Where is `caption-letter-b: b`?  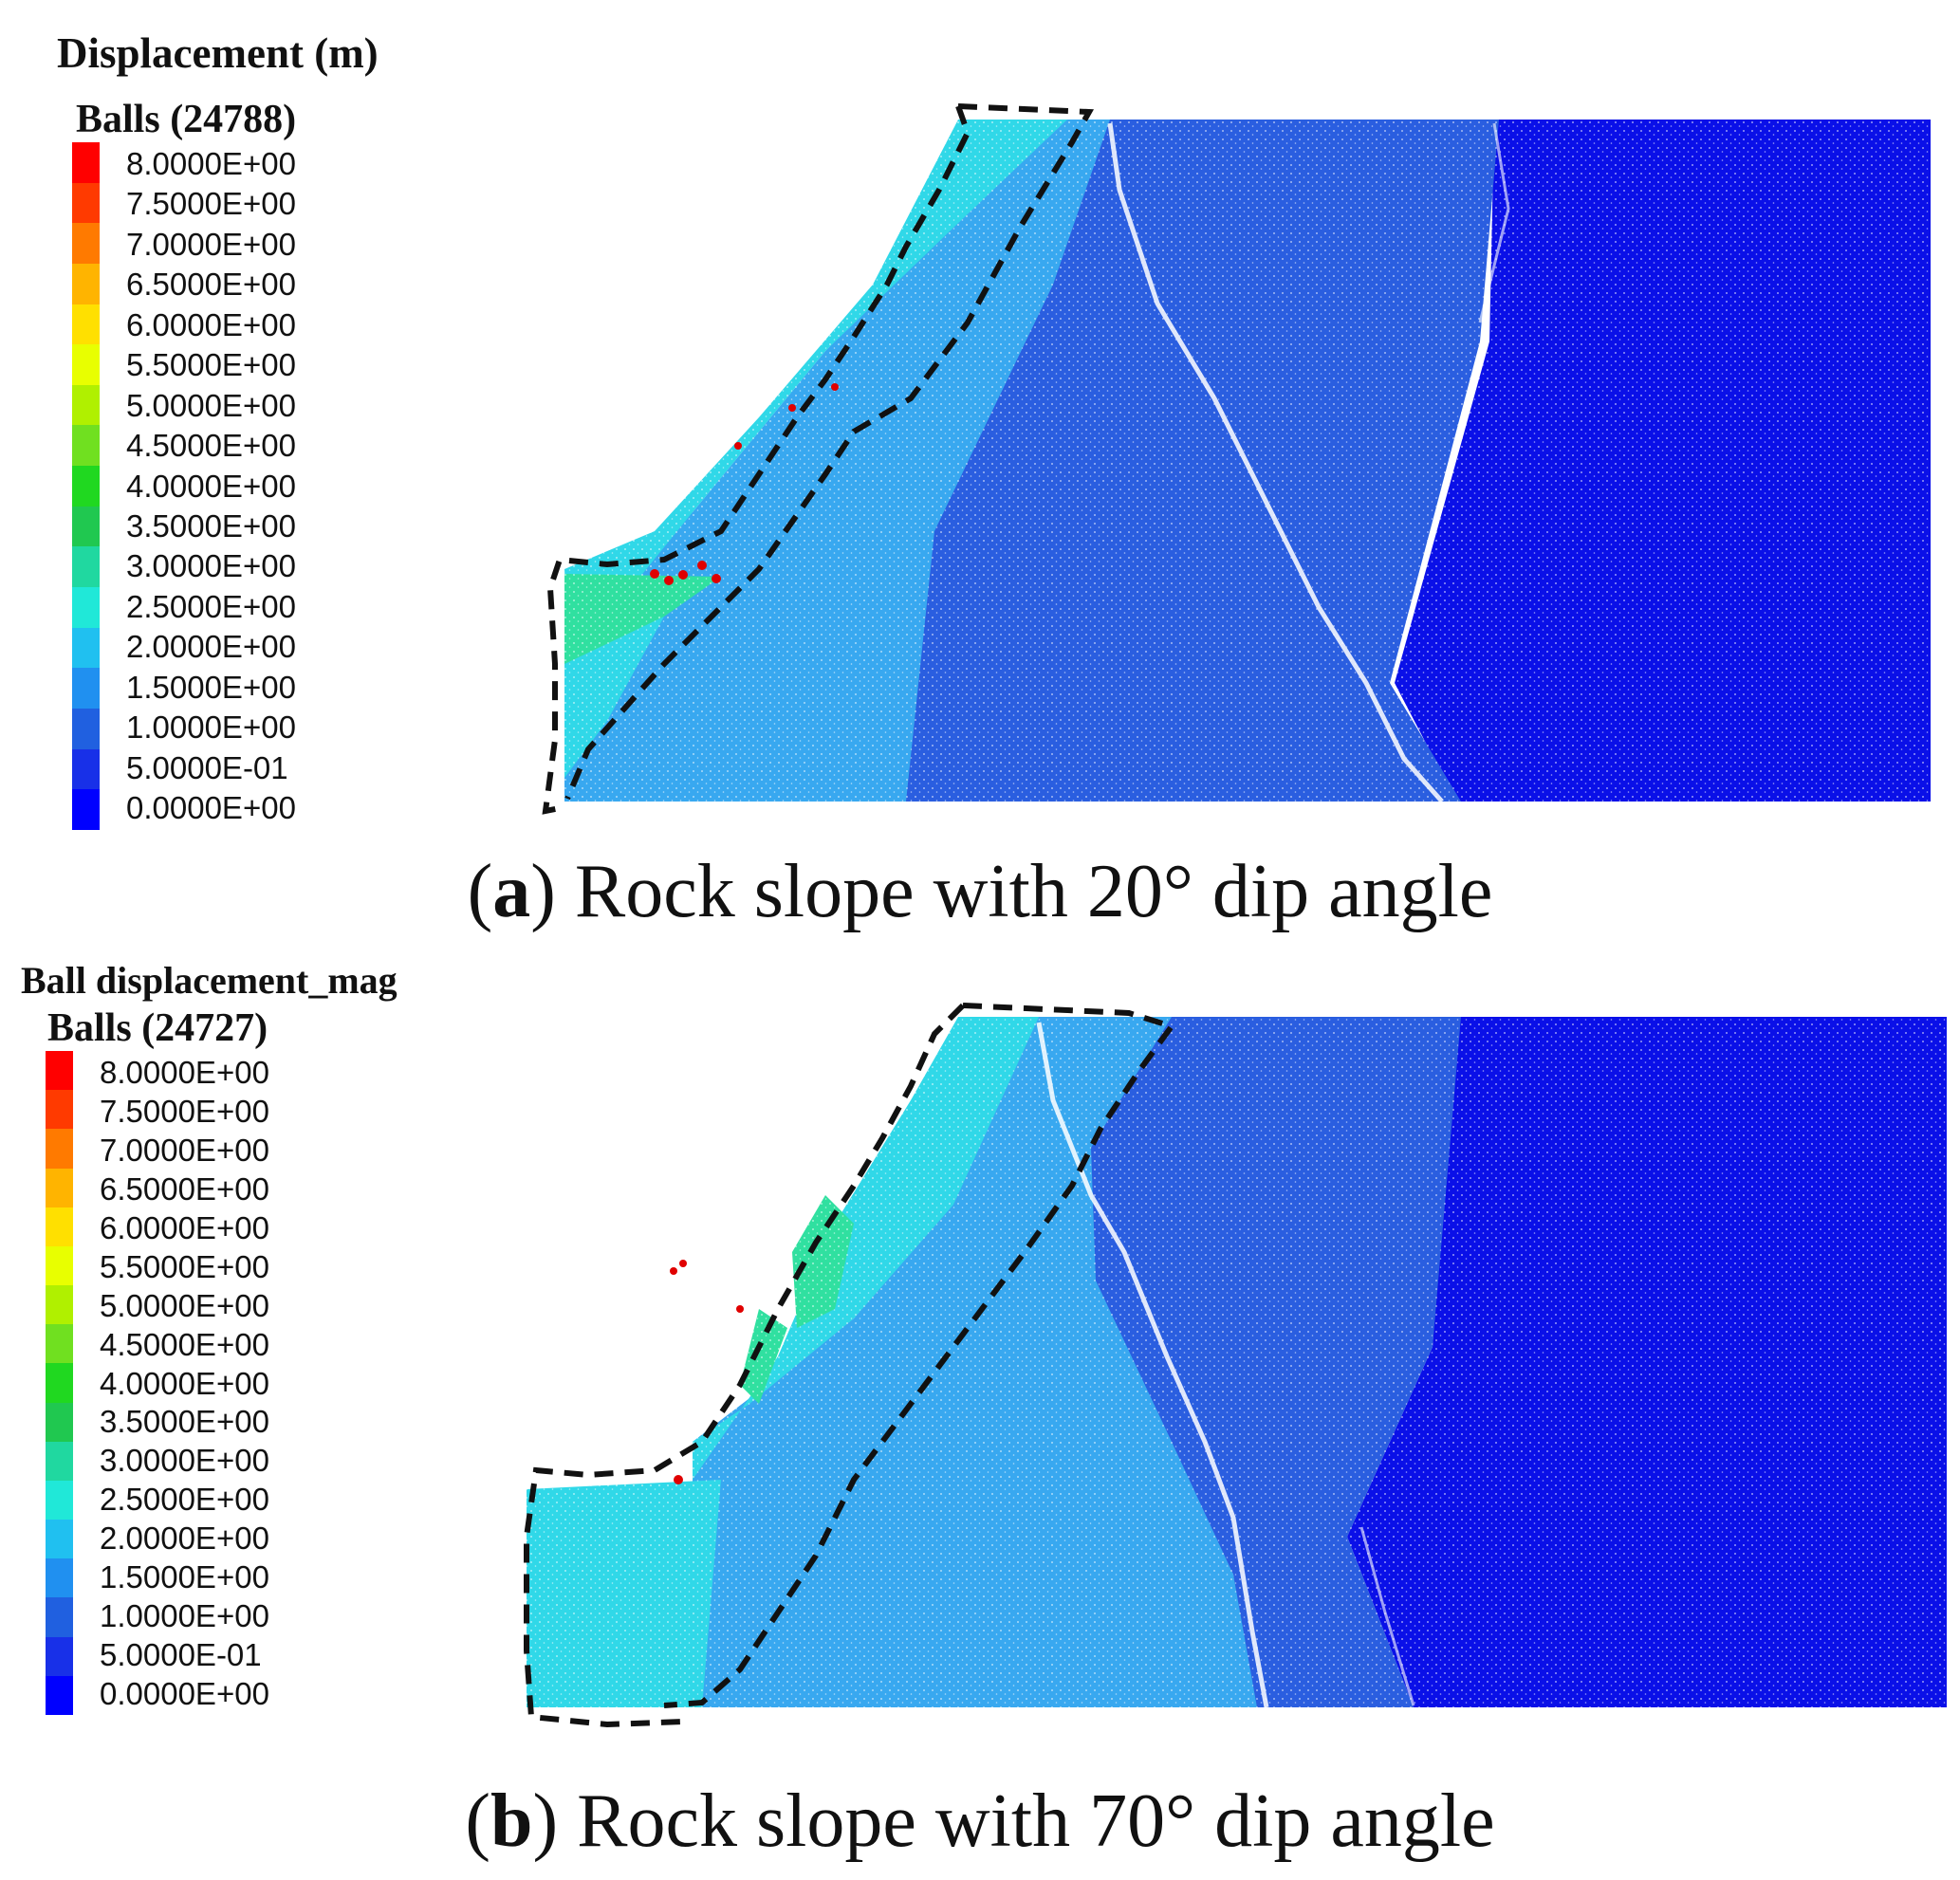 caption-letter-b: b is located at coordinates (511, 1821).